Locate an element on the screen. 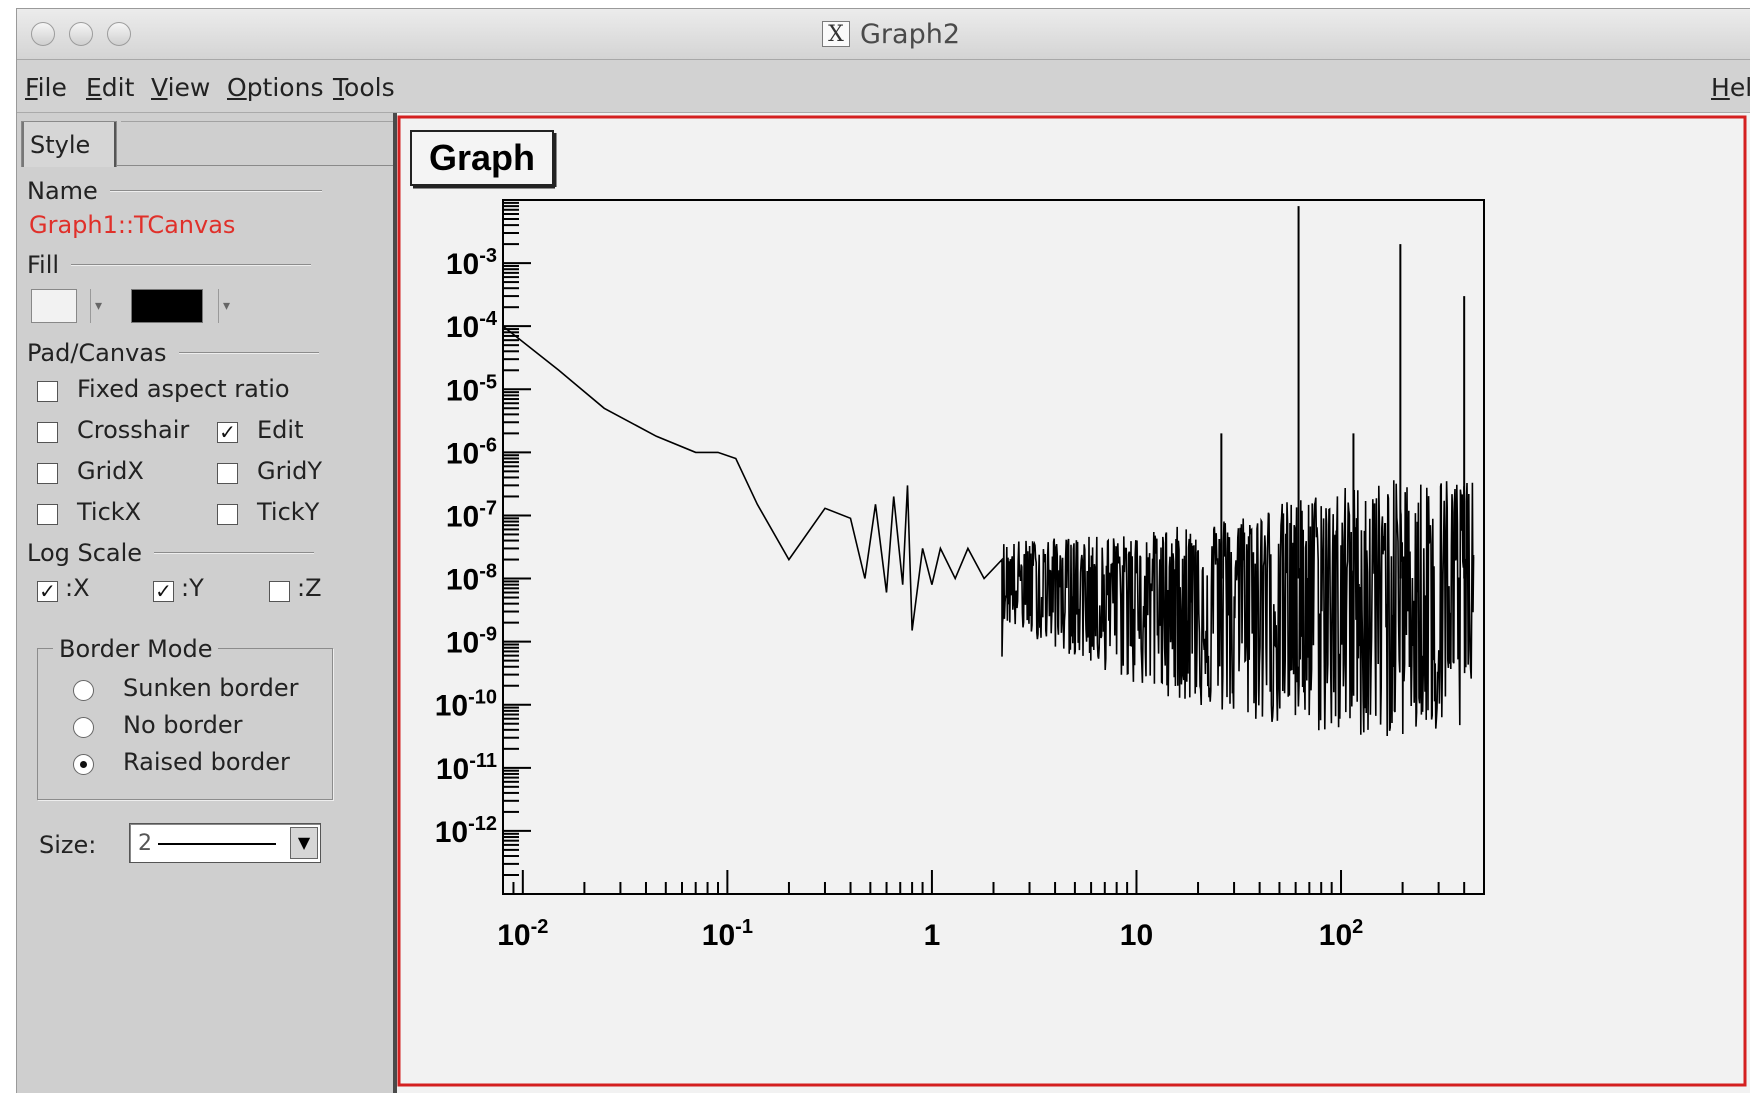 This screenshot has width=1750, height=1093. log-z-label: :Z is located at coordinates (309, 588).